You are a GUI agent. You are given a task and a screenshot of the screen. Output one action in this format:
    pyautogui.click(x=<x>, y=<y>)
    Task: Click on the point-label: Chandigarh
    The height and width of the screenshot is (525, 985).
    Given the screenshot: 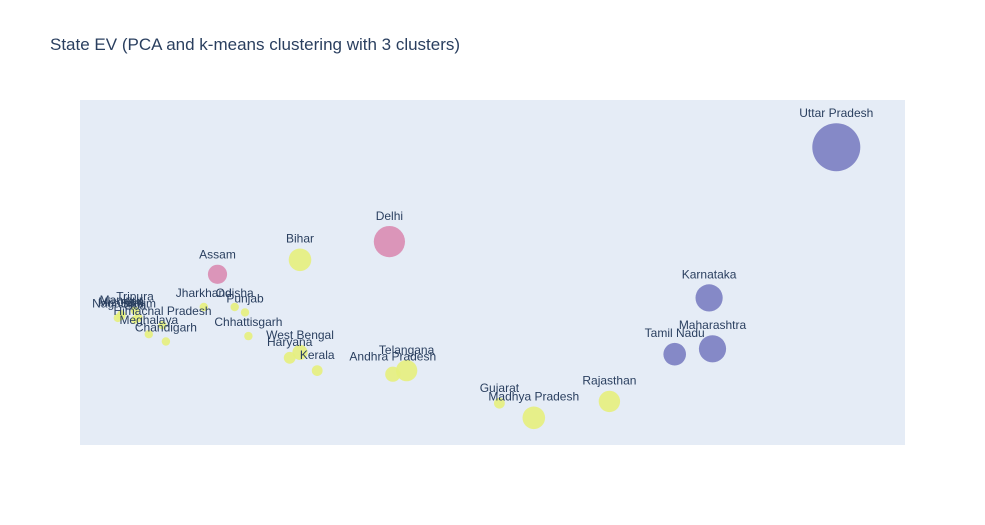 What is the action you would take?
    pyautogui.click(x=166, y=327)
    